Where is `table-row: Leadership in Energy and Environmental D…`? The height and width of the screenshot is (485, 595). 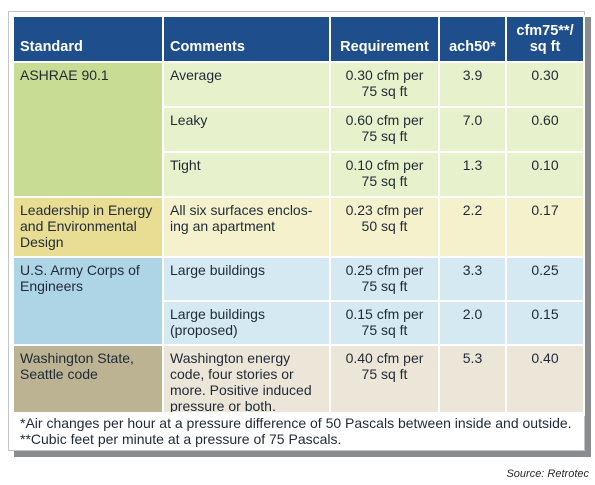
table-row: Leadership in Energy and Environmental D… is located at coordinates (298, 227).